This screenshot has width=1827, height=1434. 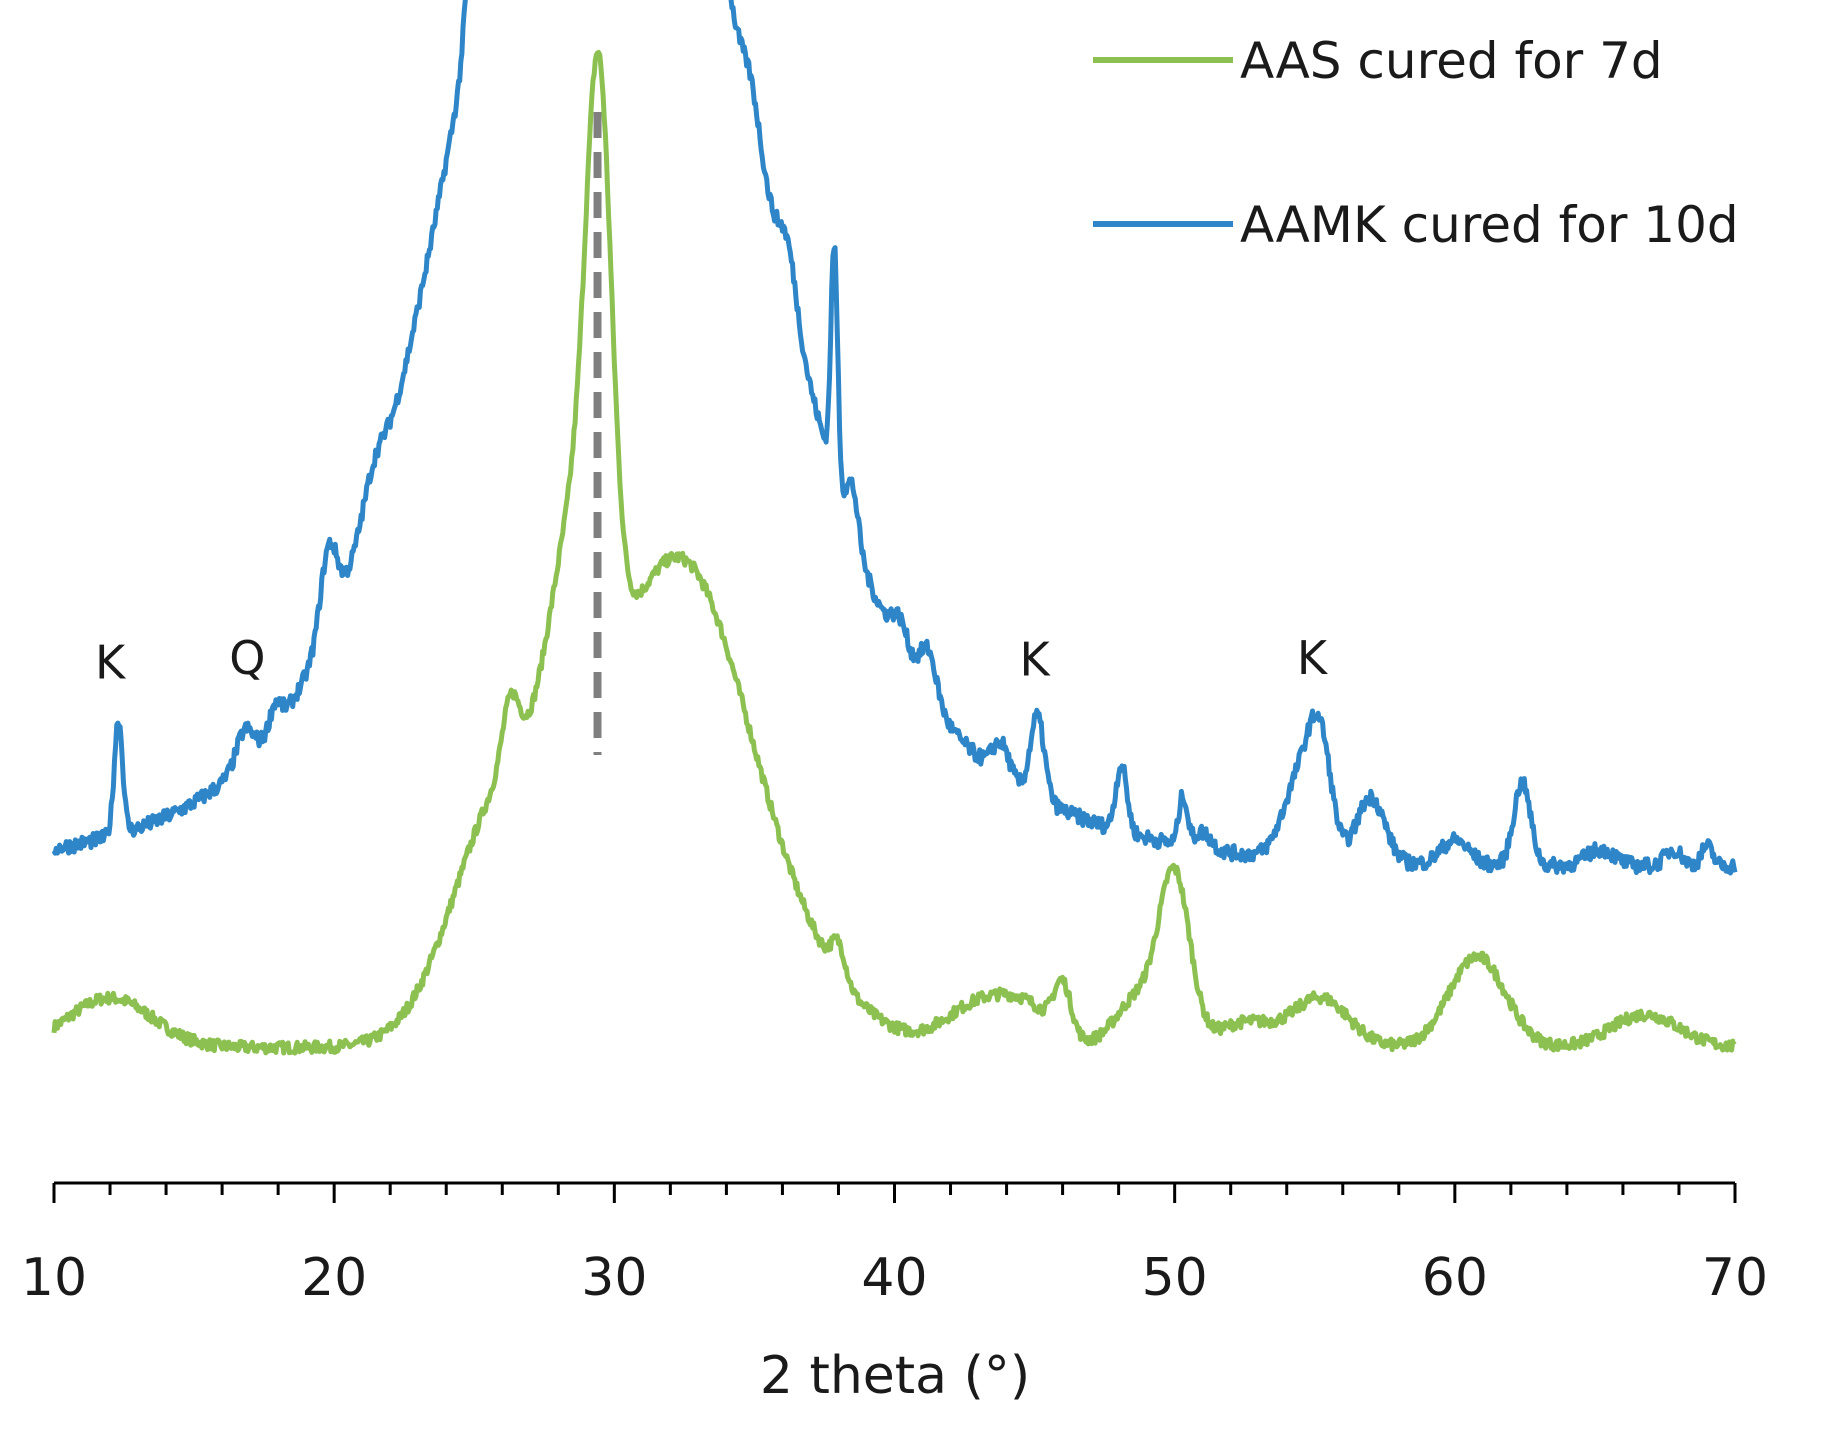 I want to click on x-tick-label: 60, so click(x=1455, y=1278).